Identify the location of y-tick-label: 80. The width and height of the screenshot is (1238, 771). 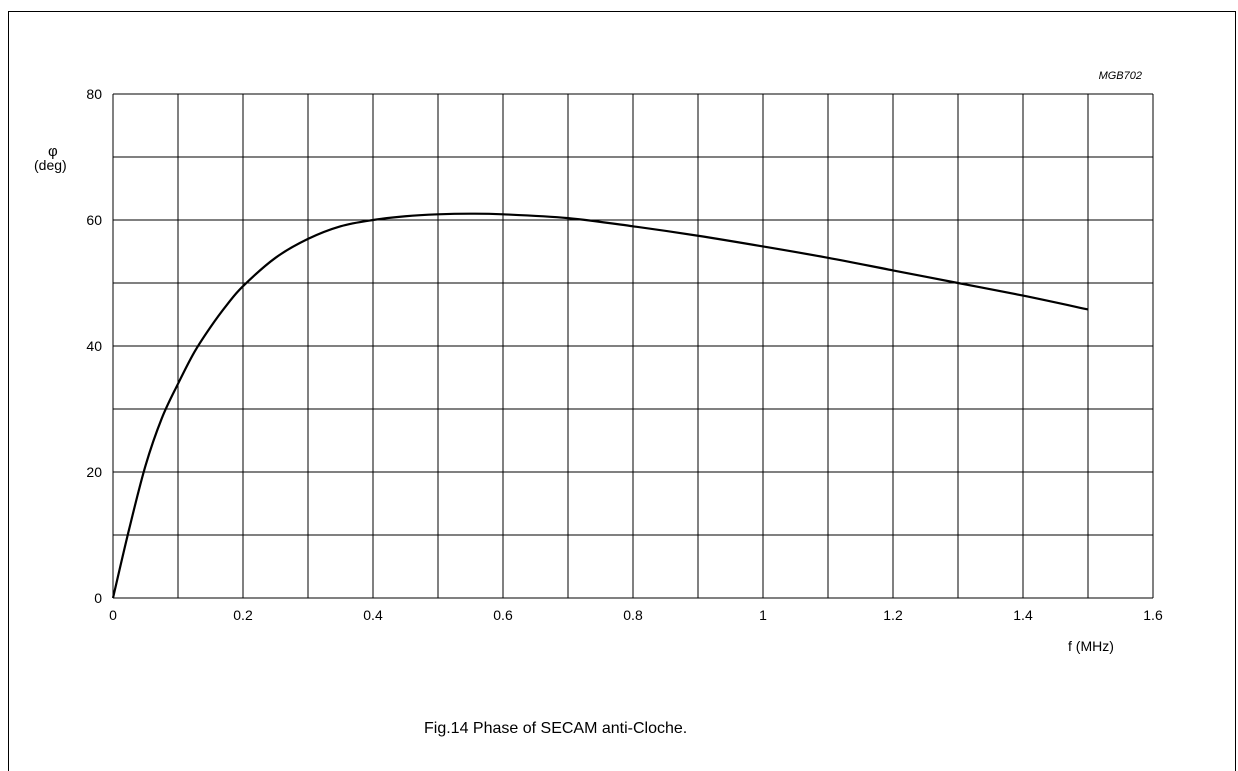
(94, 94).